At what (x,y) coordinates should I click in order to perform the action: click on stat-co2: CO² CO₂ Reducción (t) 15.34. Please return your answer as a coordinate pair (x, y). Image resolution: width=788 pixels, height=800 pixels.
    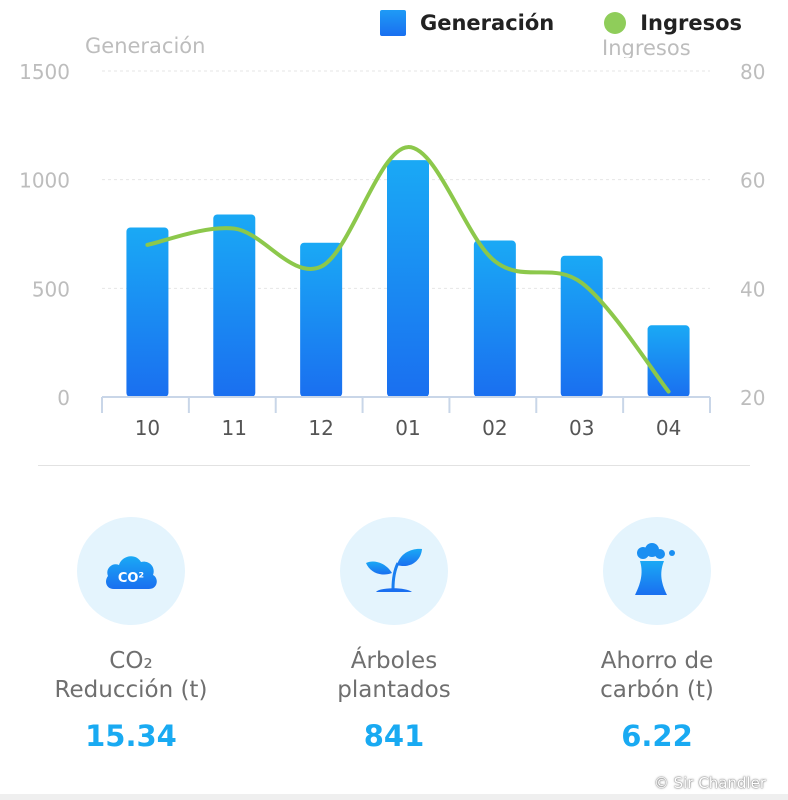
    Looking at the image, I should click on (131, 635).